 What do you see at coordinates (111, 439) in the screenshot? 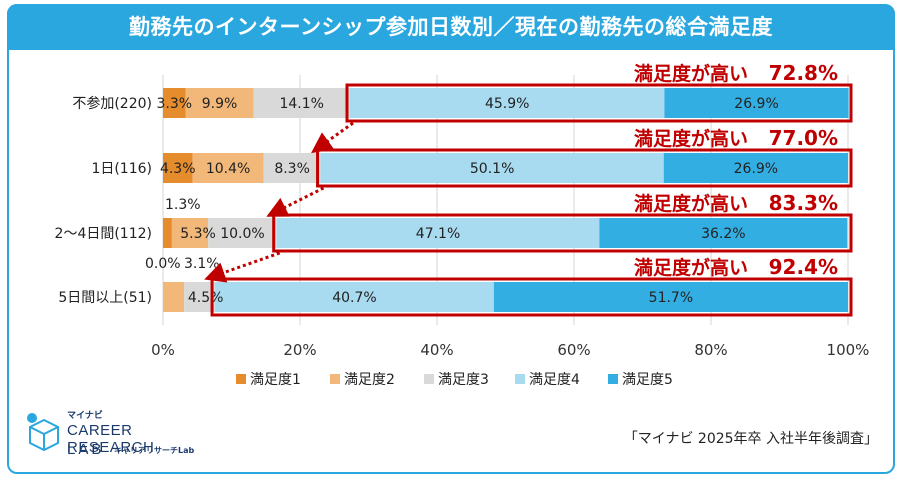
I see `logo-main-text: CAREER RESEARCH` at bounding box center [111, 439].